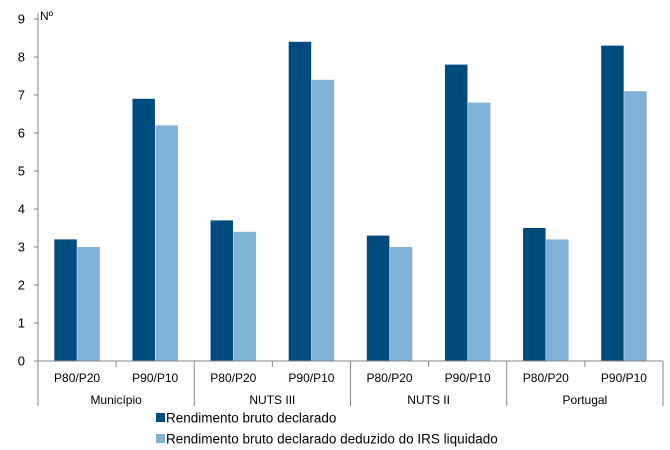  I want to click on y-tick-label: 8, so click(21, 57).